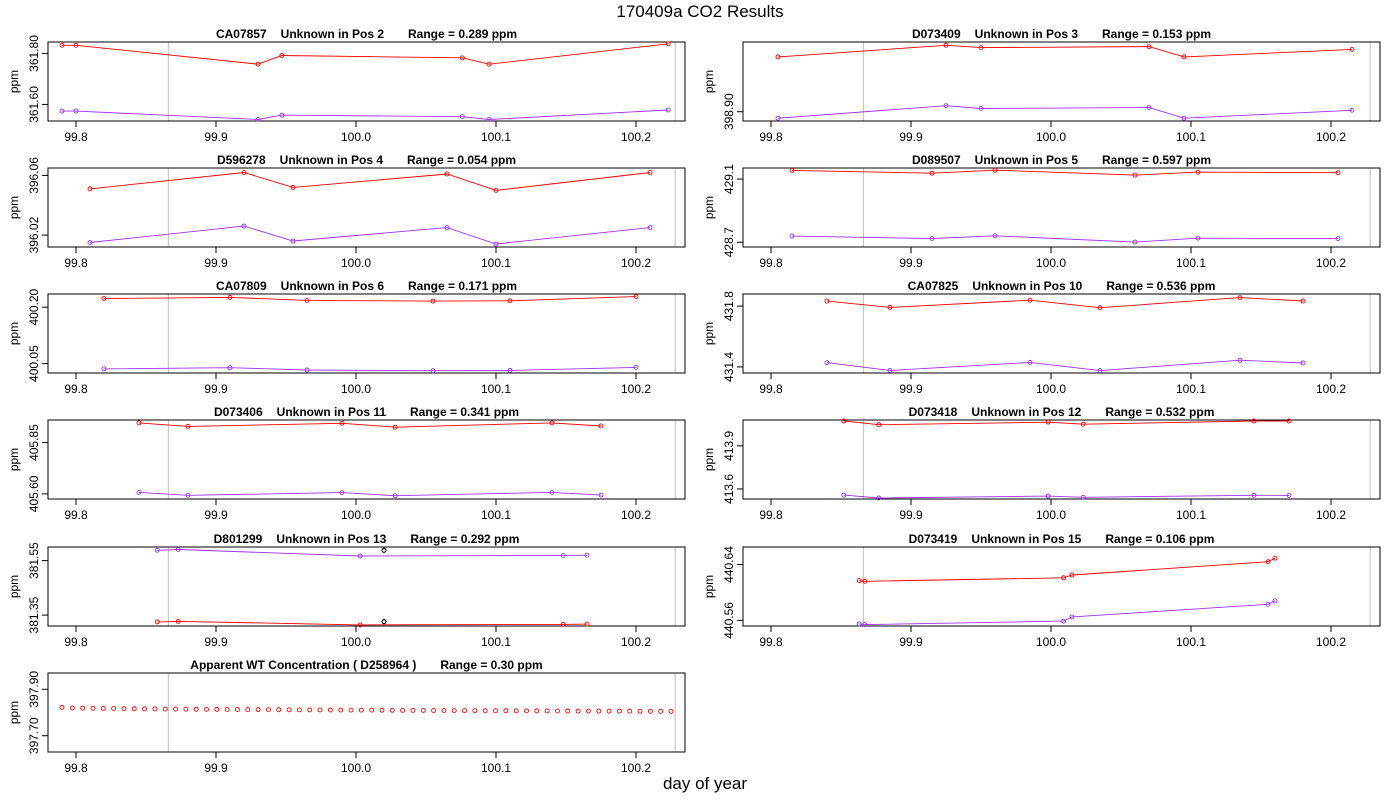  I want to click on y-tick-label: 397.90, so click(34, 689).